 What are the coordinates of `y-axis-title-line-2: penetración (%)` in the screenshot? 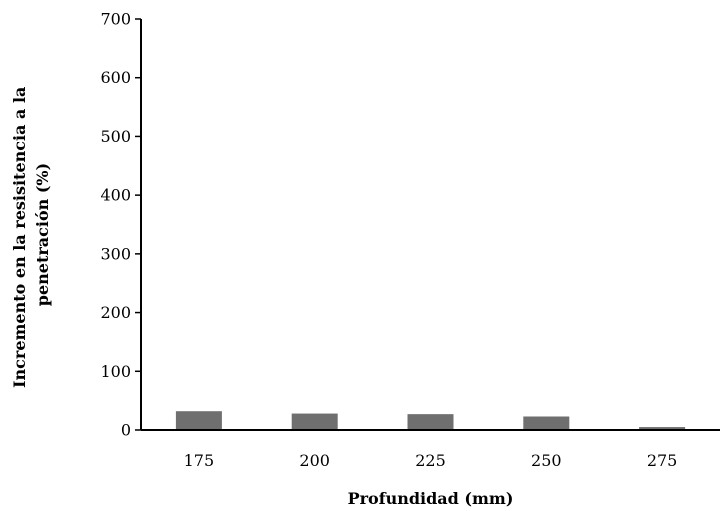 It's located at (42, 234).